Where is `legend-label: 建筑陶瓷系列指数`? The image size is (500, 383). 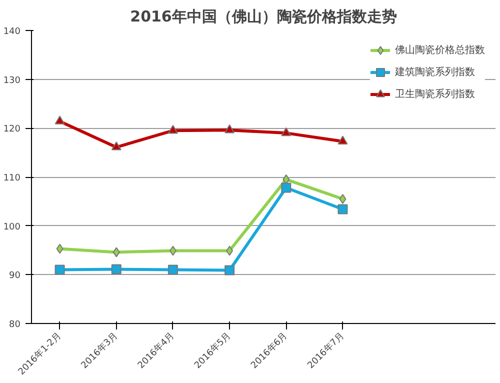
legend-label: 建筑陶瓷系列指数 is located at coordinates (435, 72).